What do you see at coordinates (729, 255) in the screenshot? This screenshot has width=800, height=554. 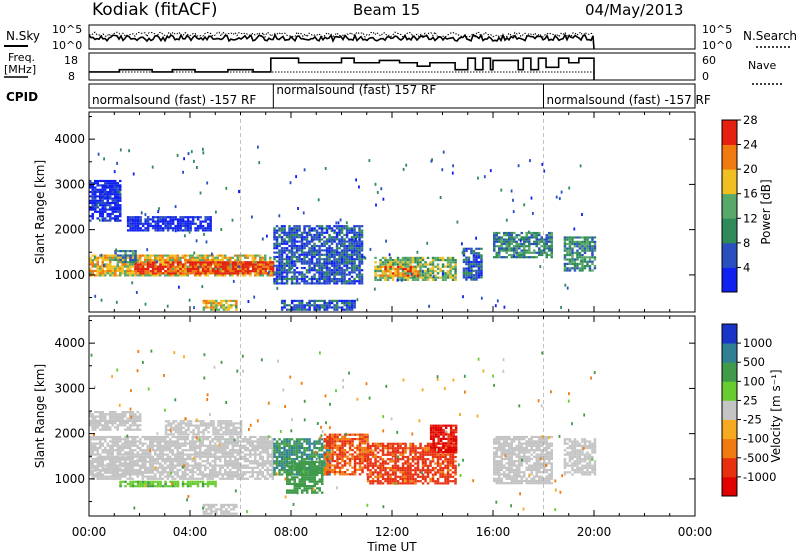 I see `colorbar-swatch` at bounding box center [729, 255].